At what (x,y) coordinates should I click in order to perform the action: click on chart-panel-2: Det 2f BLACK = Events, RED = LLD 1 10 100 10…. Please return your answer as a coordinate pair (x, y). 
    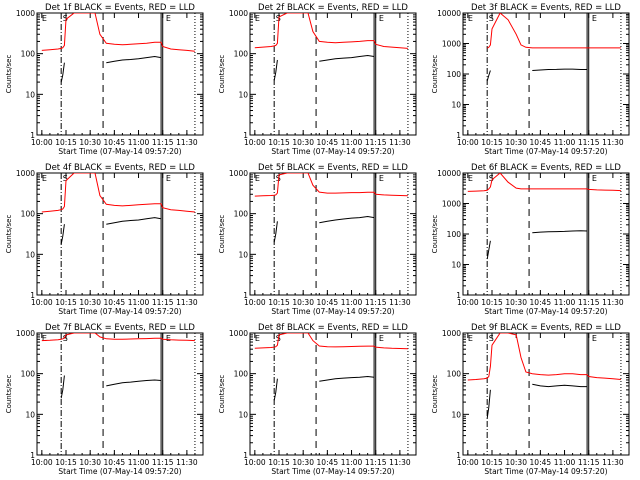
    Looking at the image, I should click on (317, 79).